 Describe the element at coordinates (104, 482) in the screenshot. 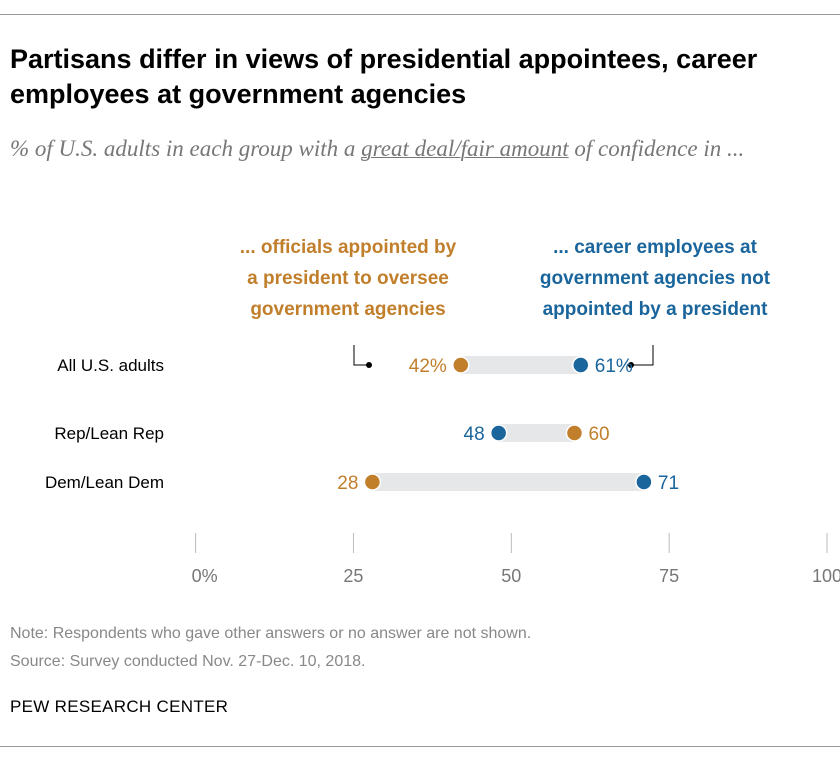

I see `category-label: Dem/Lean Dem` at that location.